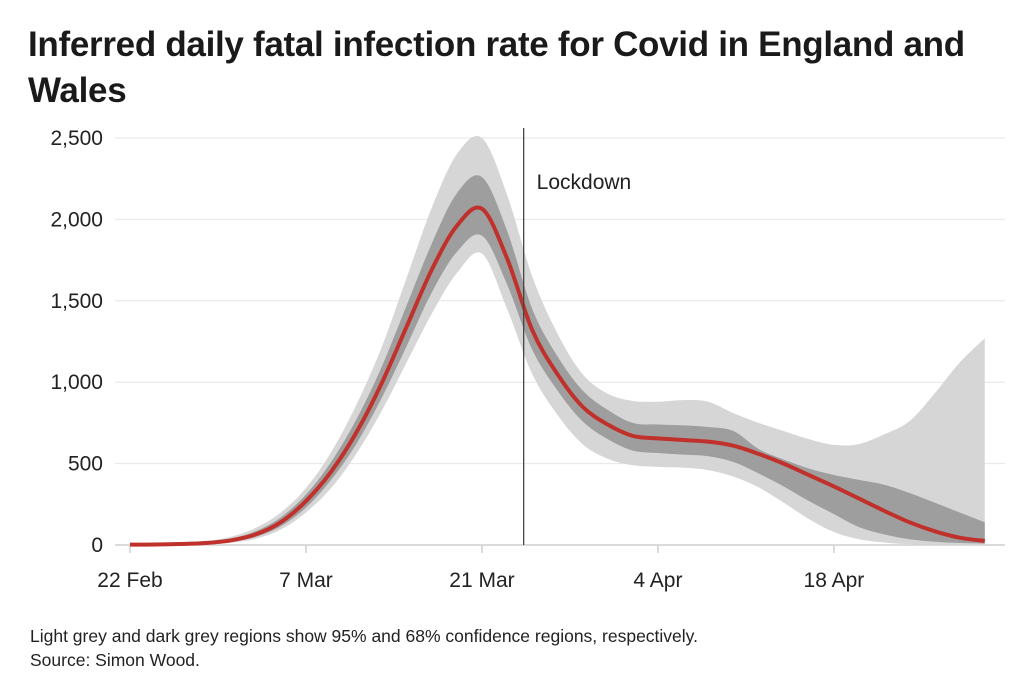 This screenshot has width=1024, height=699. What do you see at coordinates (834, 580) in the screenshot?
I see `x-tick-label: 18 Apr` at bounding box center [834, 580].